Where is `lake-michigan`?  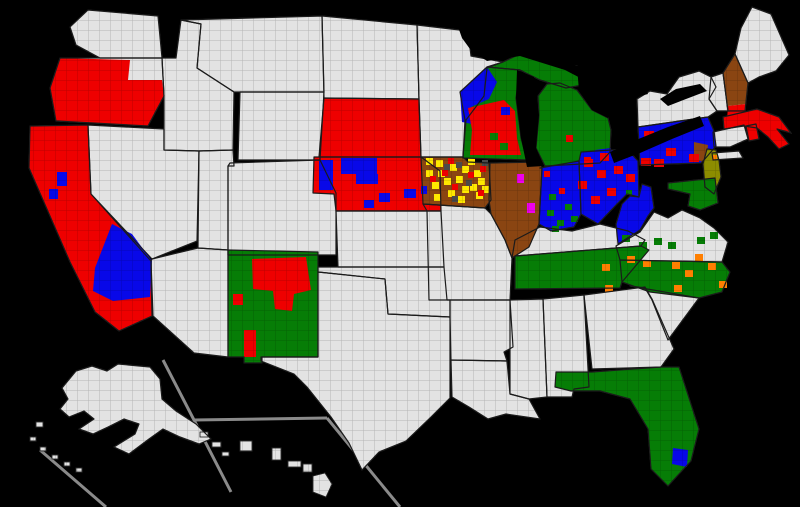
lake-michigan is located at coordinates (530, 118).